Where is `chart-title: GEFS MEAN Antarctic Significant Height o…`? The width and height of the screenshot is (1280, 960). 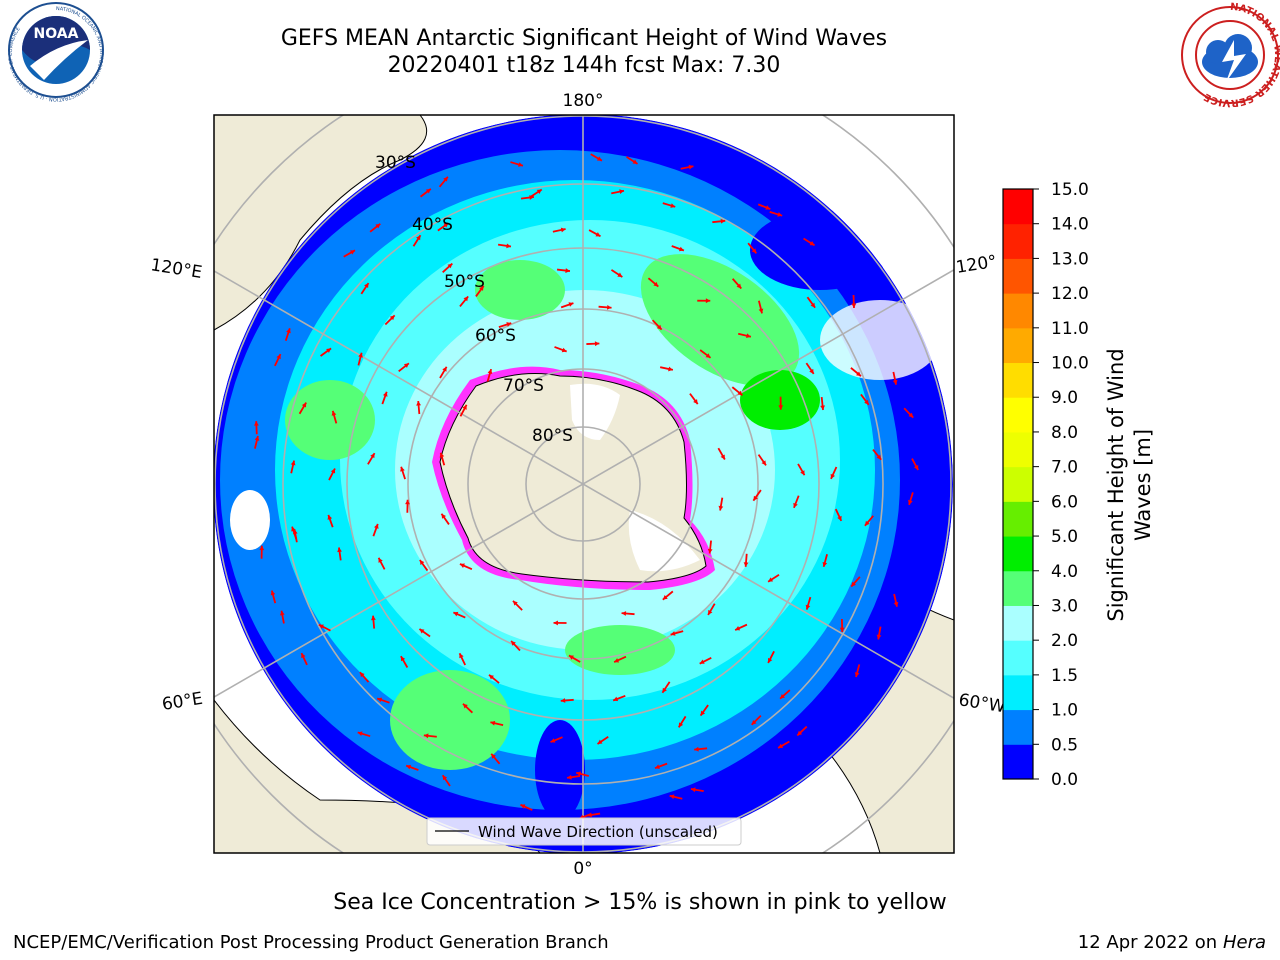 chart-title: GEFS MEAN Antarctic Significant Height o… is located at coordinates (584, 38).